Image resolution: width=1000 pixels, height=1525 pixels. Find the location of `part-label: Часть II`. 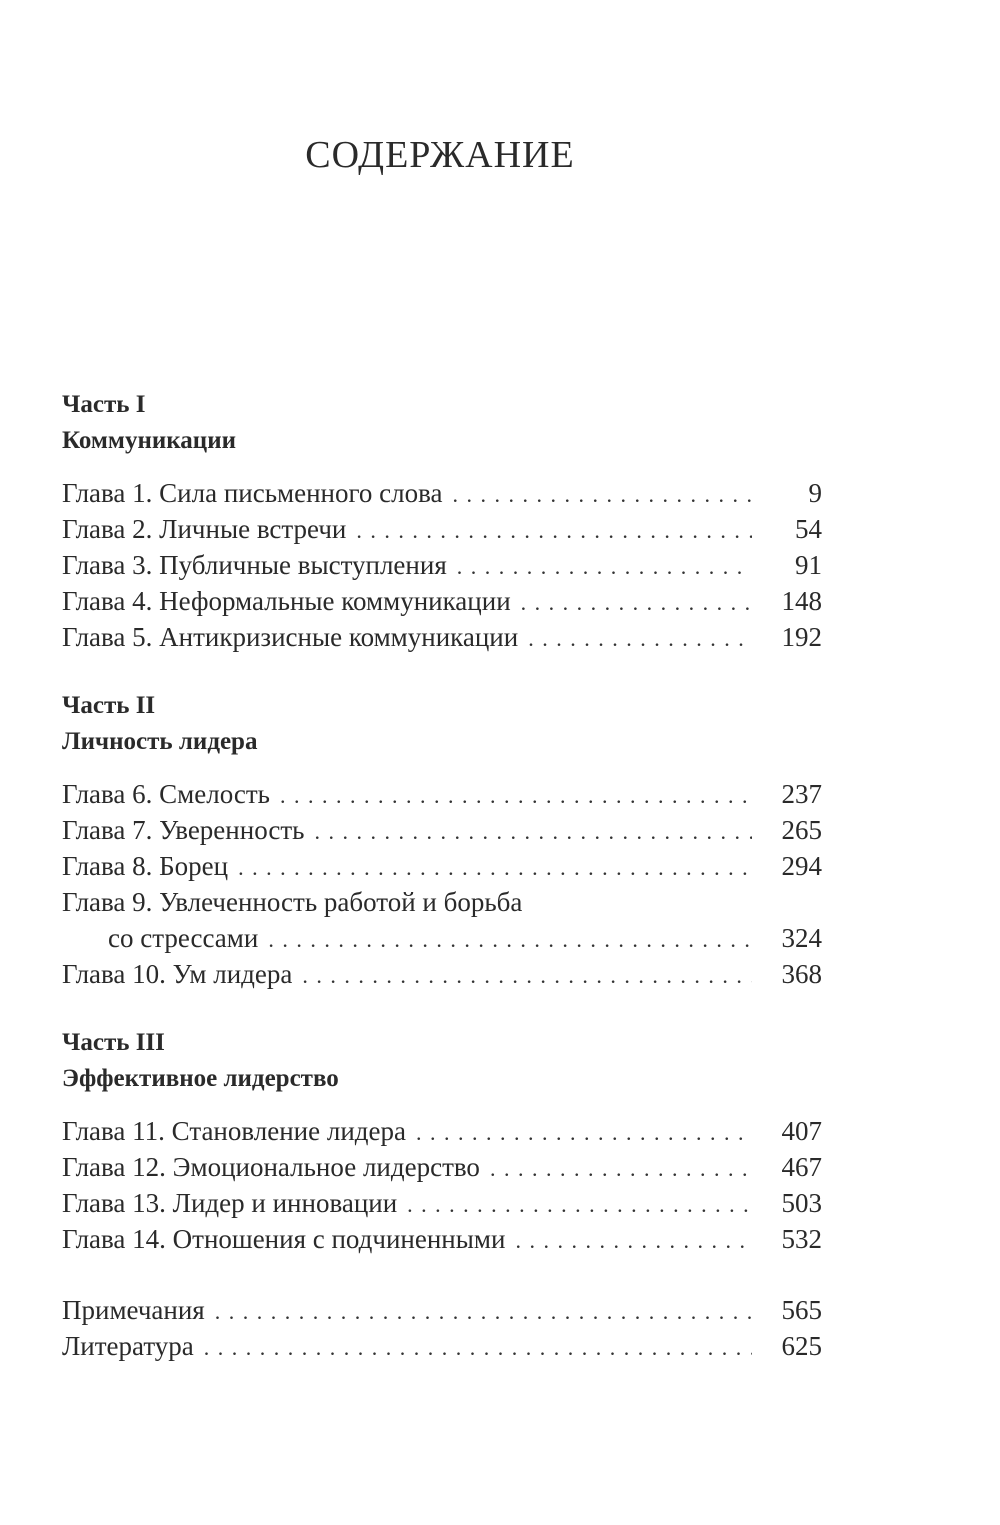

part-label: Часть II is located at coordinates (109, 705).